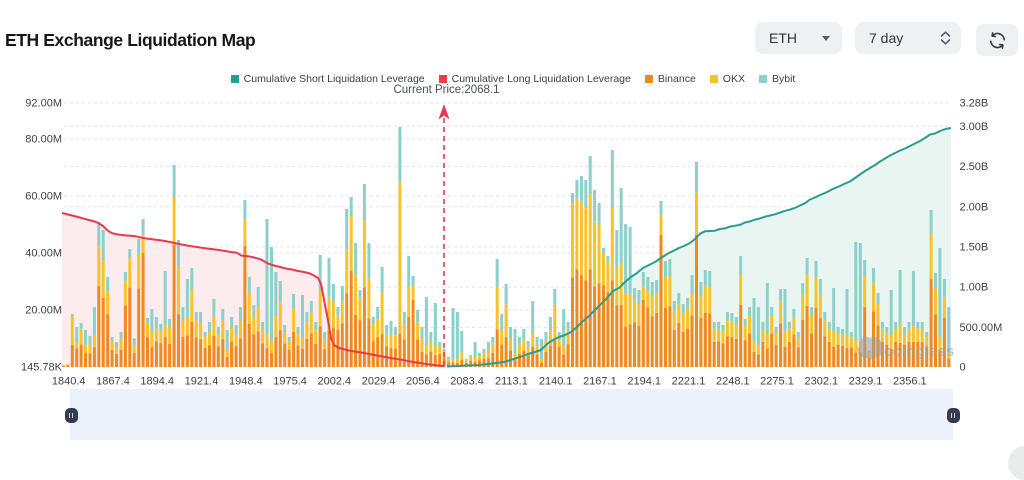 Image resolution: width=1024 pixels, height=480 pixels. Describe the element at coordinates (202, 382) in the screenshot. I see `svg-text: 1921.4` at that location.